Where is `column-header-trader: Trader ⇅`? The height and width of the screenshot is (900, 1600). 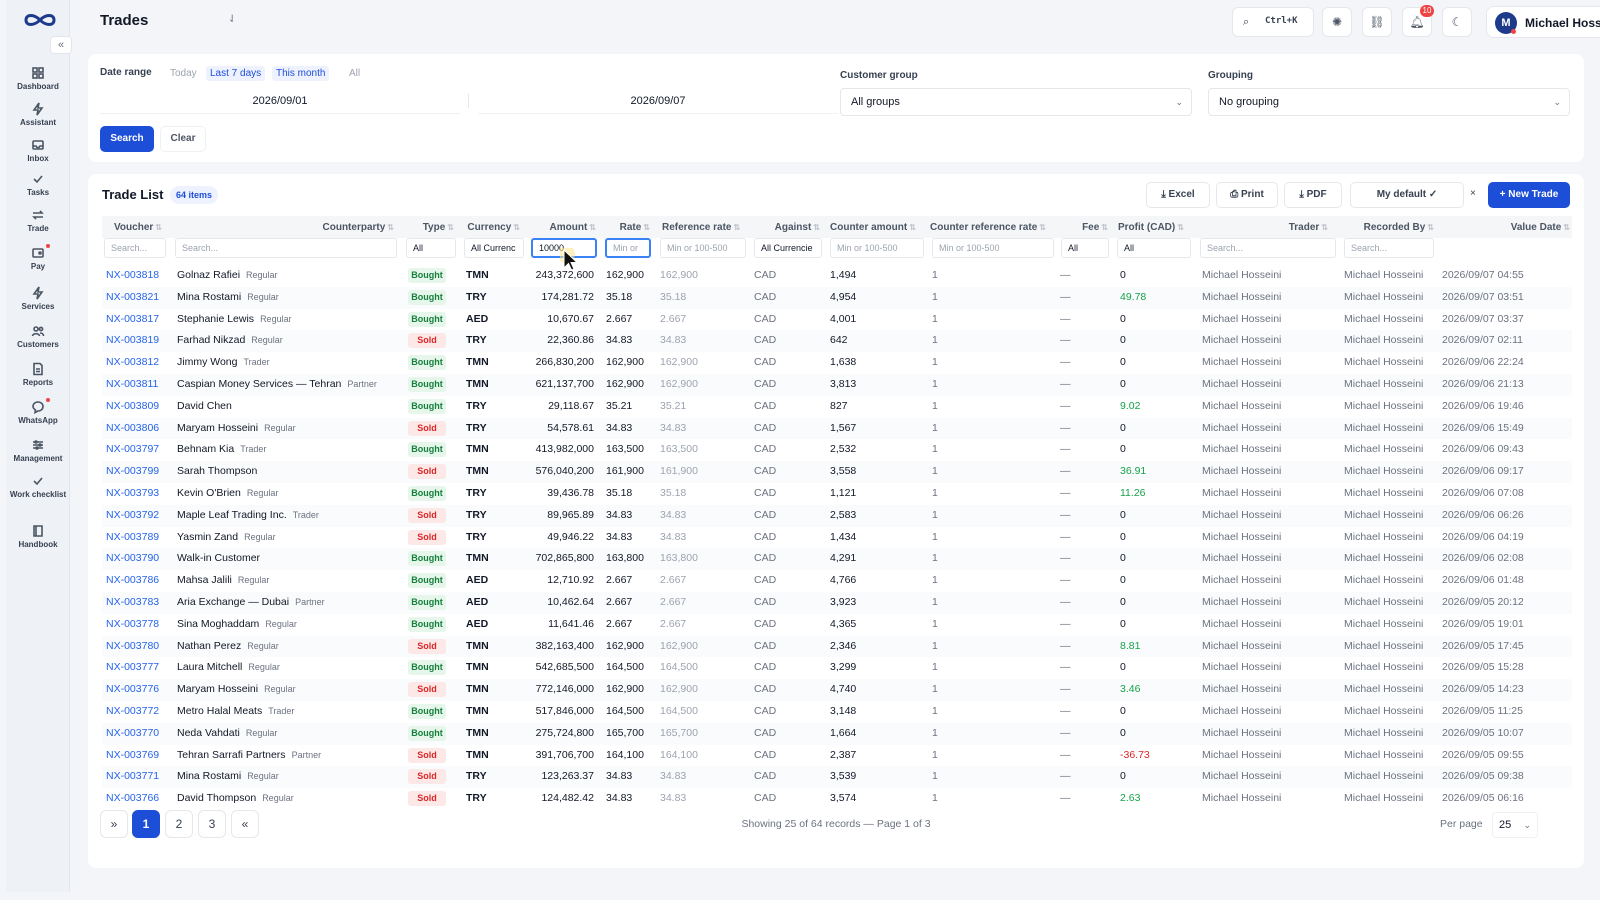 column-header-trader: Trader ⇅ is located at coordinates (1283, 228).